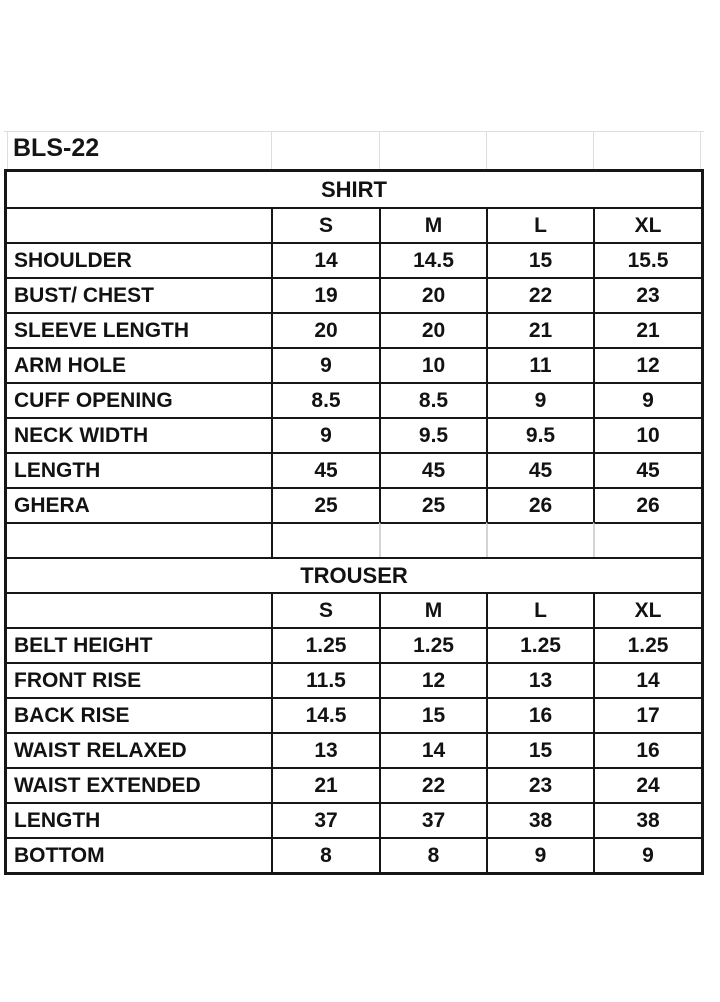 This screenshot has height=1002, width=720. I want to click on trouser-row-label: FRONT RISE, so click(139, 679).